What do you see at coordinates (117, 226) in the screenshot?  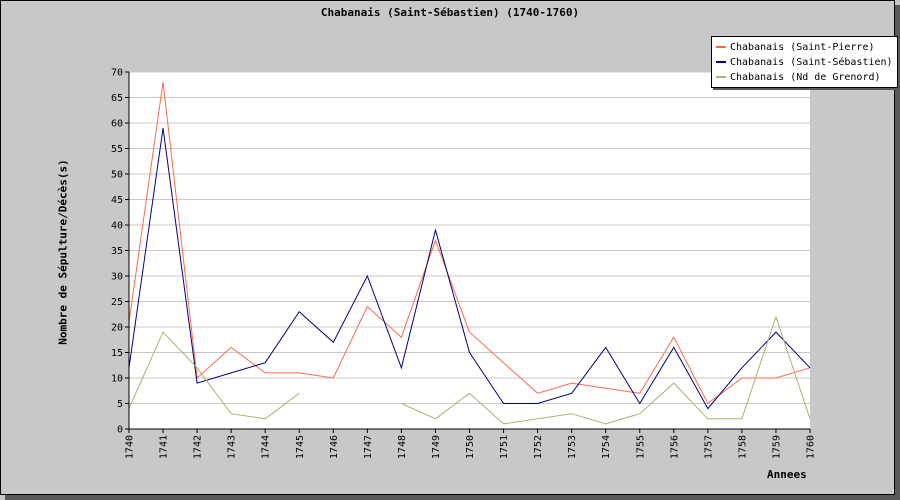 I see `y-tick-label: 40` at bounding box center [117, 226].